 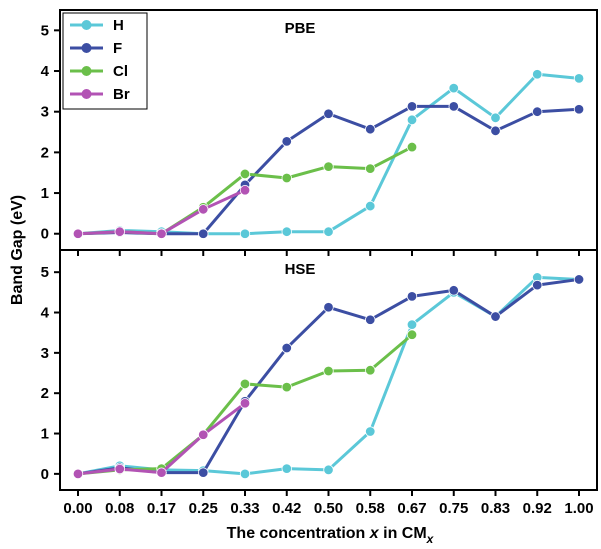 What do you see at coordinates (120, 71) in the screenshot?
I see `legend-label: Cl` at bounding box center [120, 71].